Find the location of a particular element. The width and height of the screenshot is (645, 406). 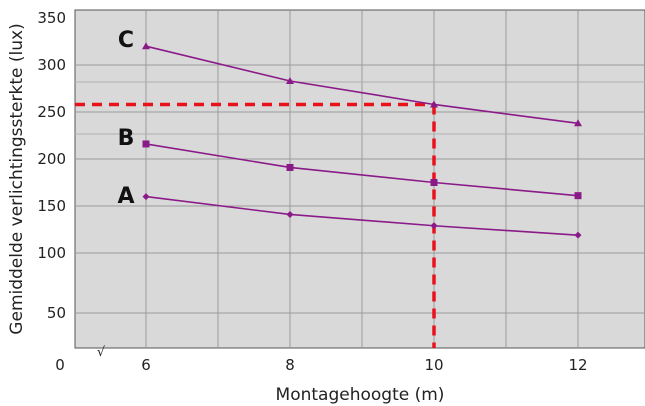

x-tick-label: 6 is located at coordinates (146, 365).